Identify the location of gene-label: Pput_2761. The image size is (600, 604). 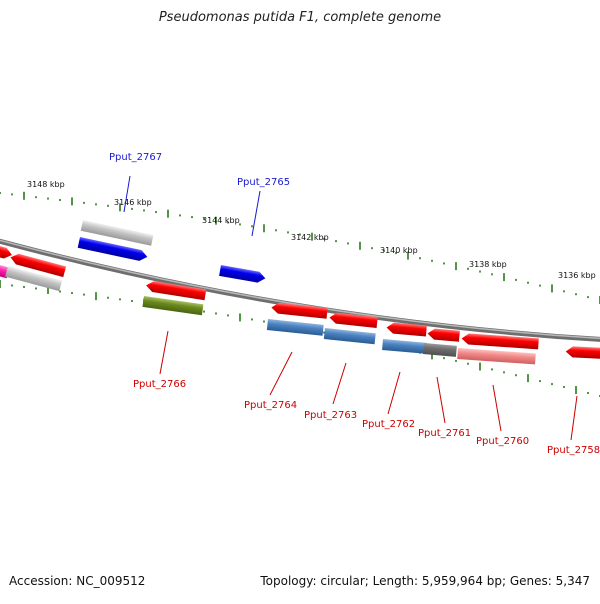
(444, 433).